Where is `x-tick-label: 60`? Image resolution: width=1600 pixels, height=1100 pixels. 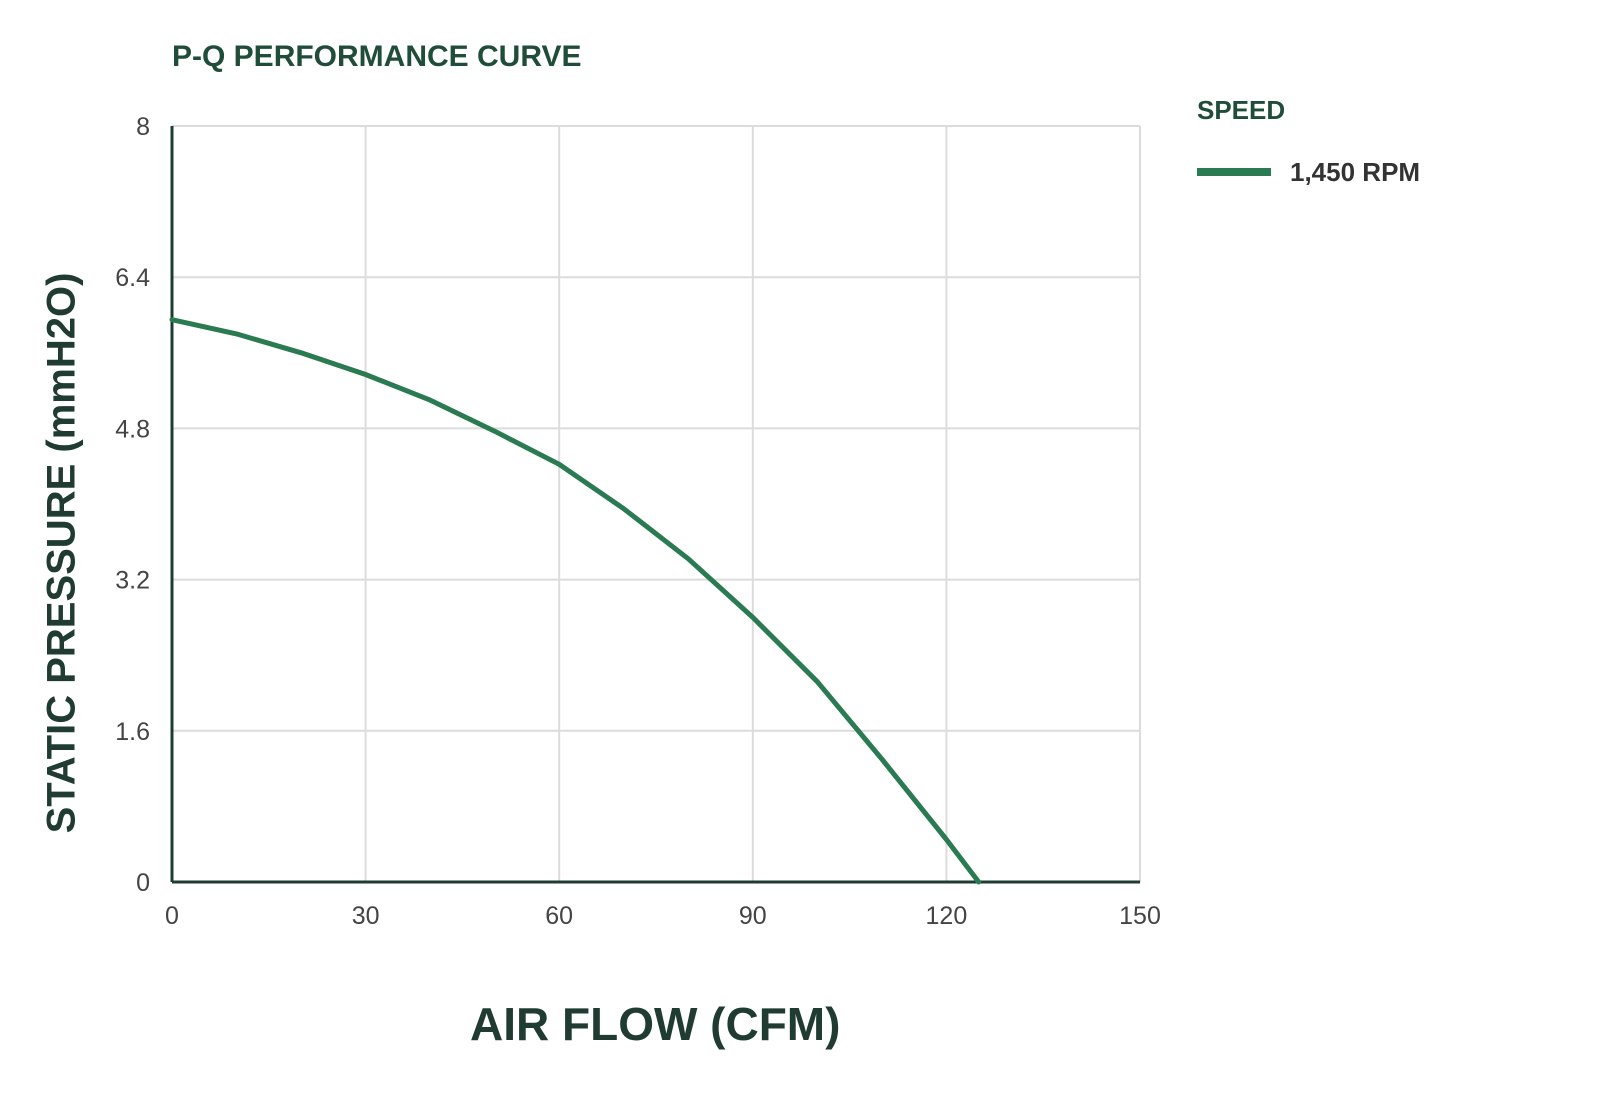 x-tick-label: 60 is located at coordinates (559, 916).